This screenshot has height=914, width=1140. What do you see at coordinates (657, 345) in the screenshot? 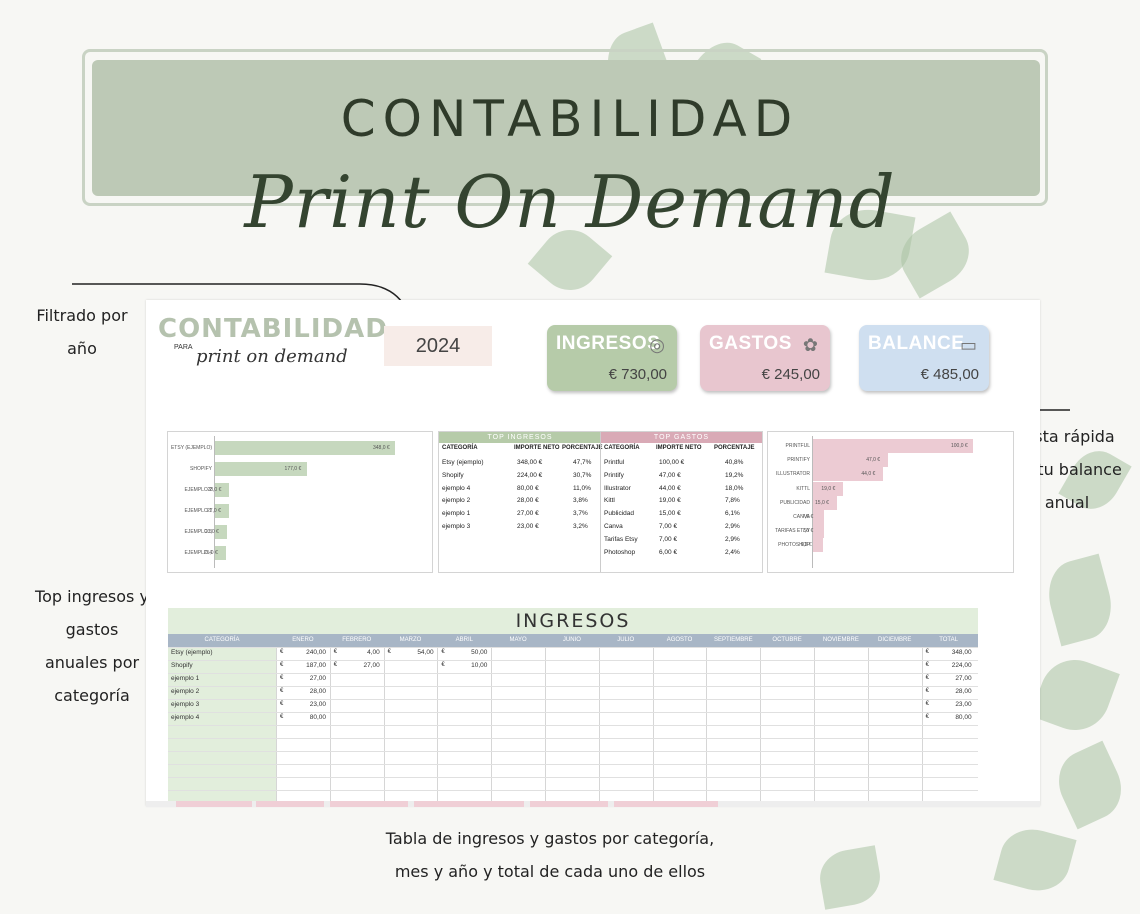
I see `coins-icon: ◎` at bounding box center [657, 345].